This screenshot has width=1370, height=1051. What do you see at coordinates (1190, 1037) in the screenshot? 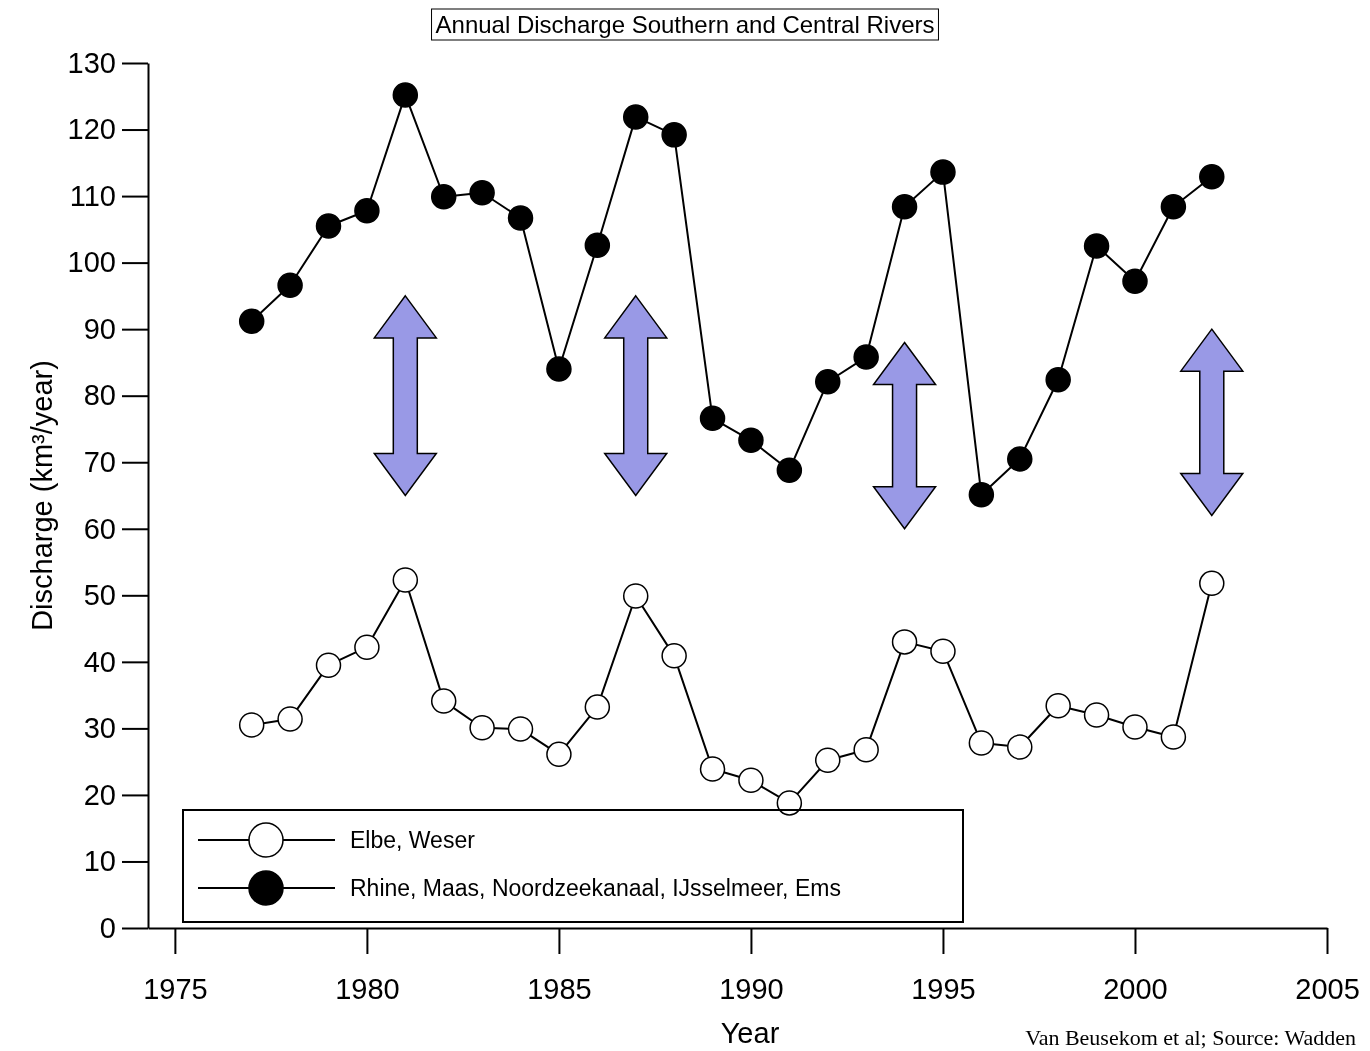
I see `text: Van Beusekom et al; Source: Wadden` at bounding box center [1190, 1037].